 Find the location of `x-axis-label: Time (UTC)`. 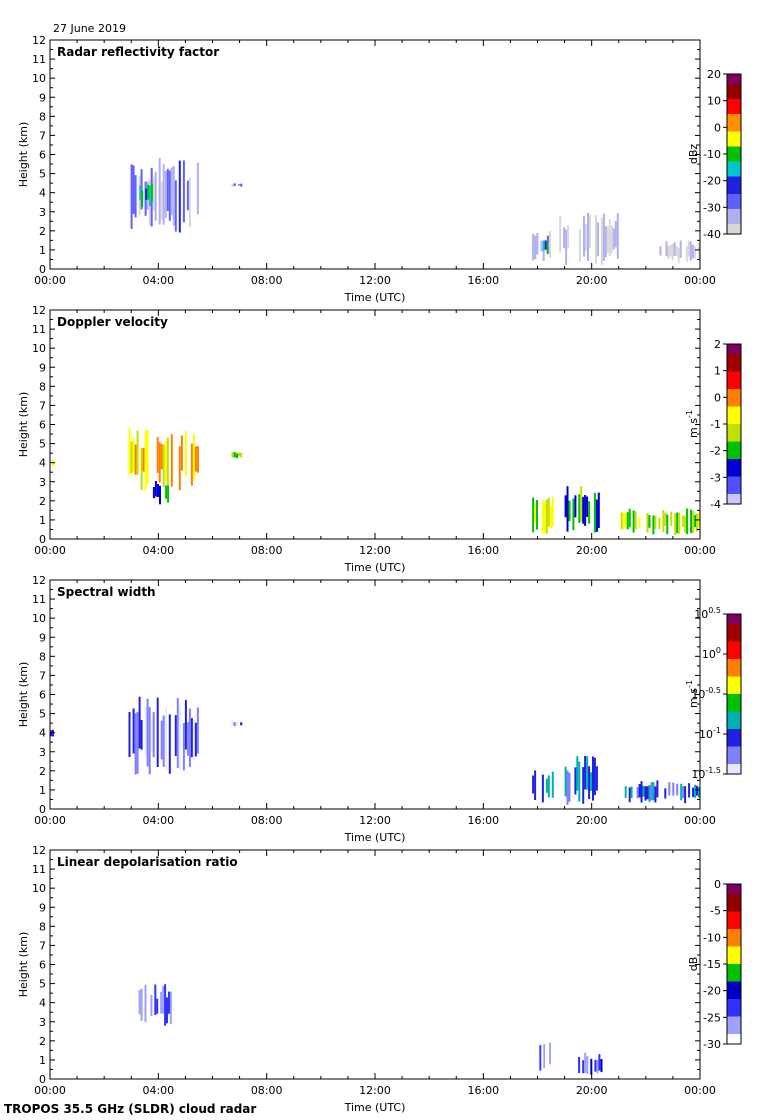

x-axis-label: Time (UTC) is located at coordinates (375, 297).